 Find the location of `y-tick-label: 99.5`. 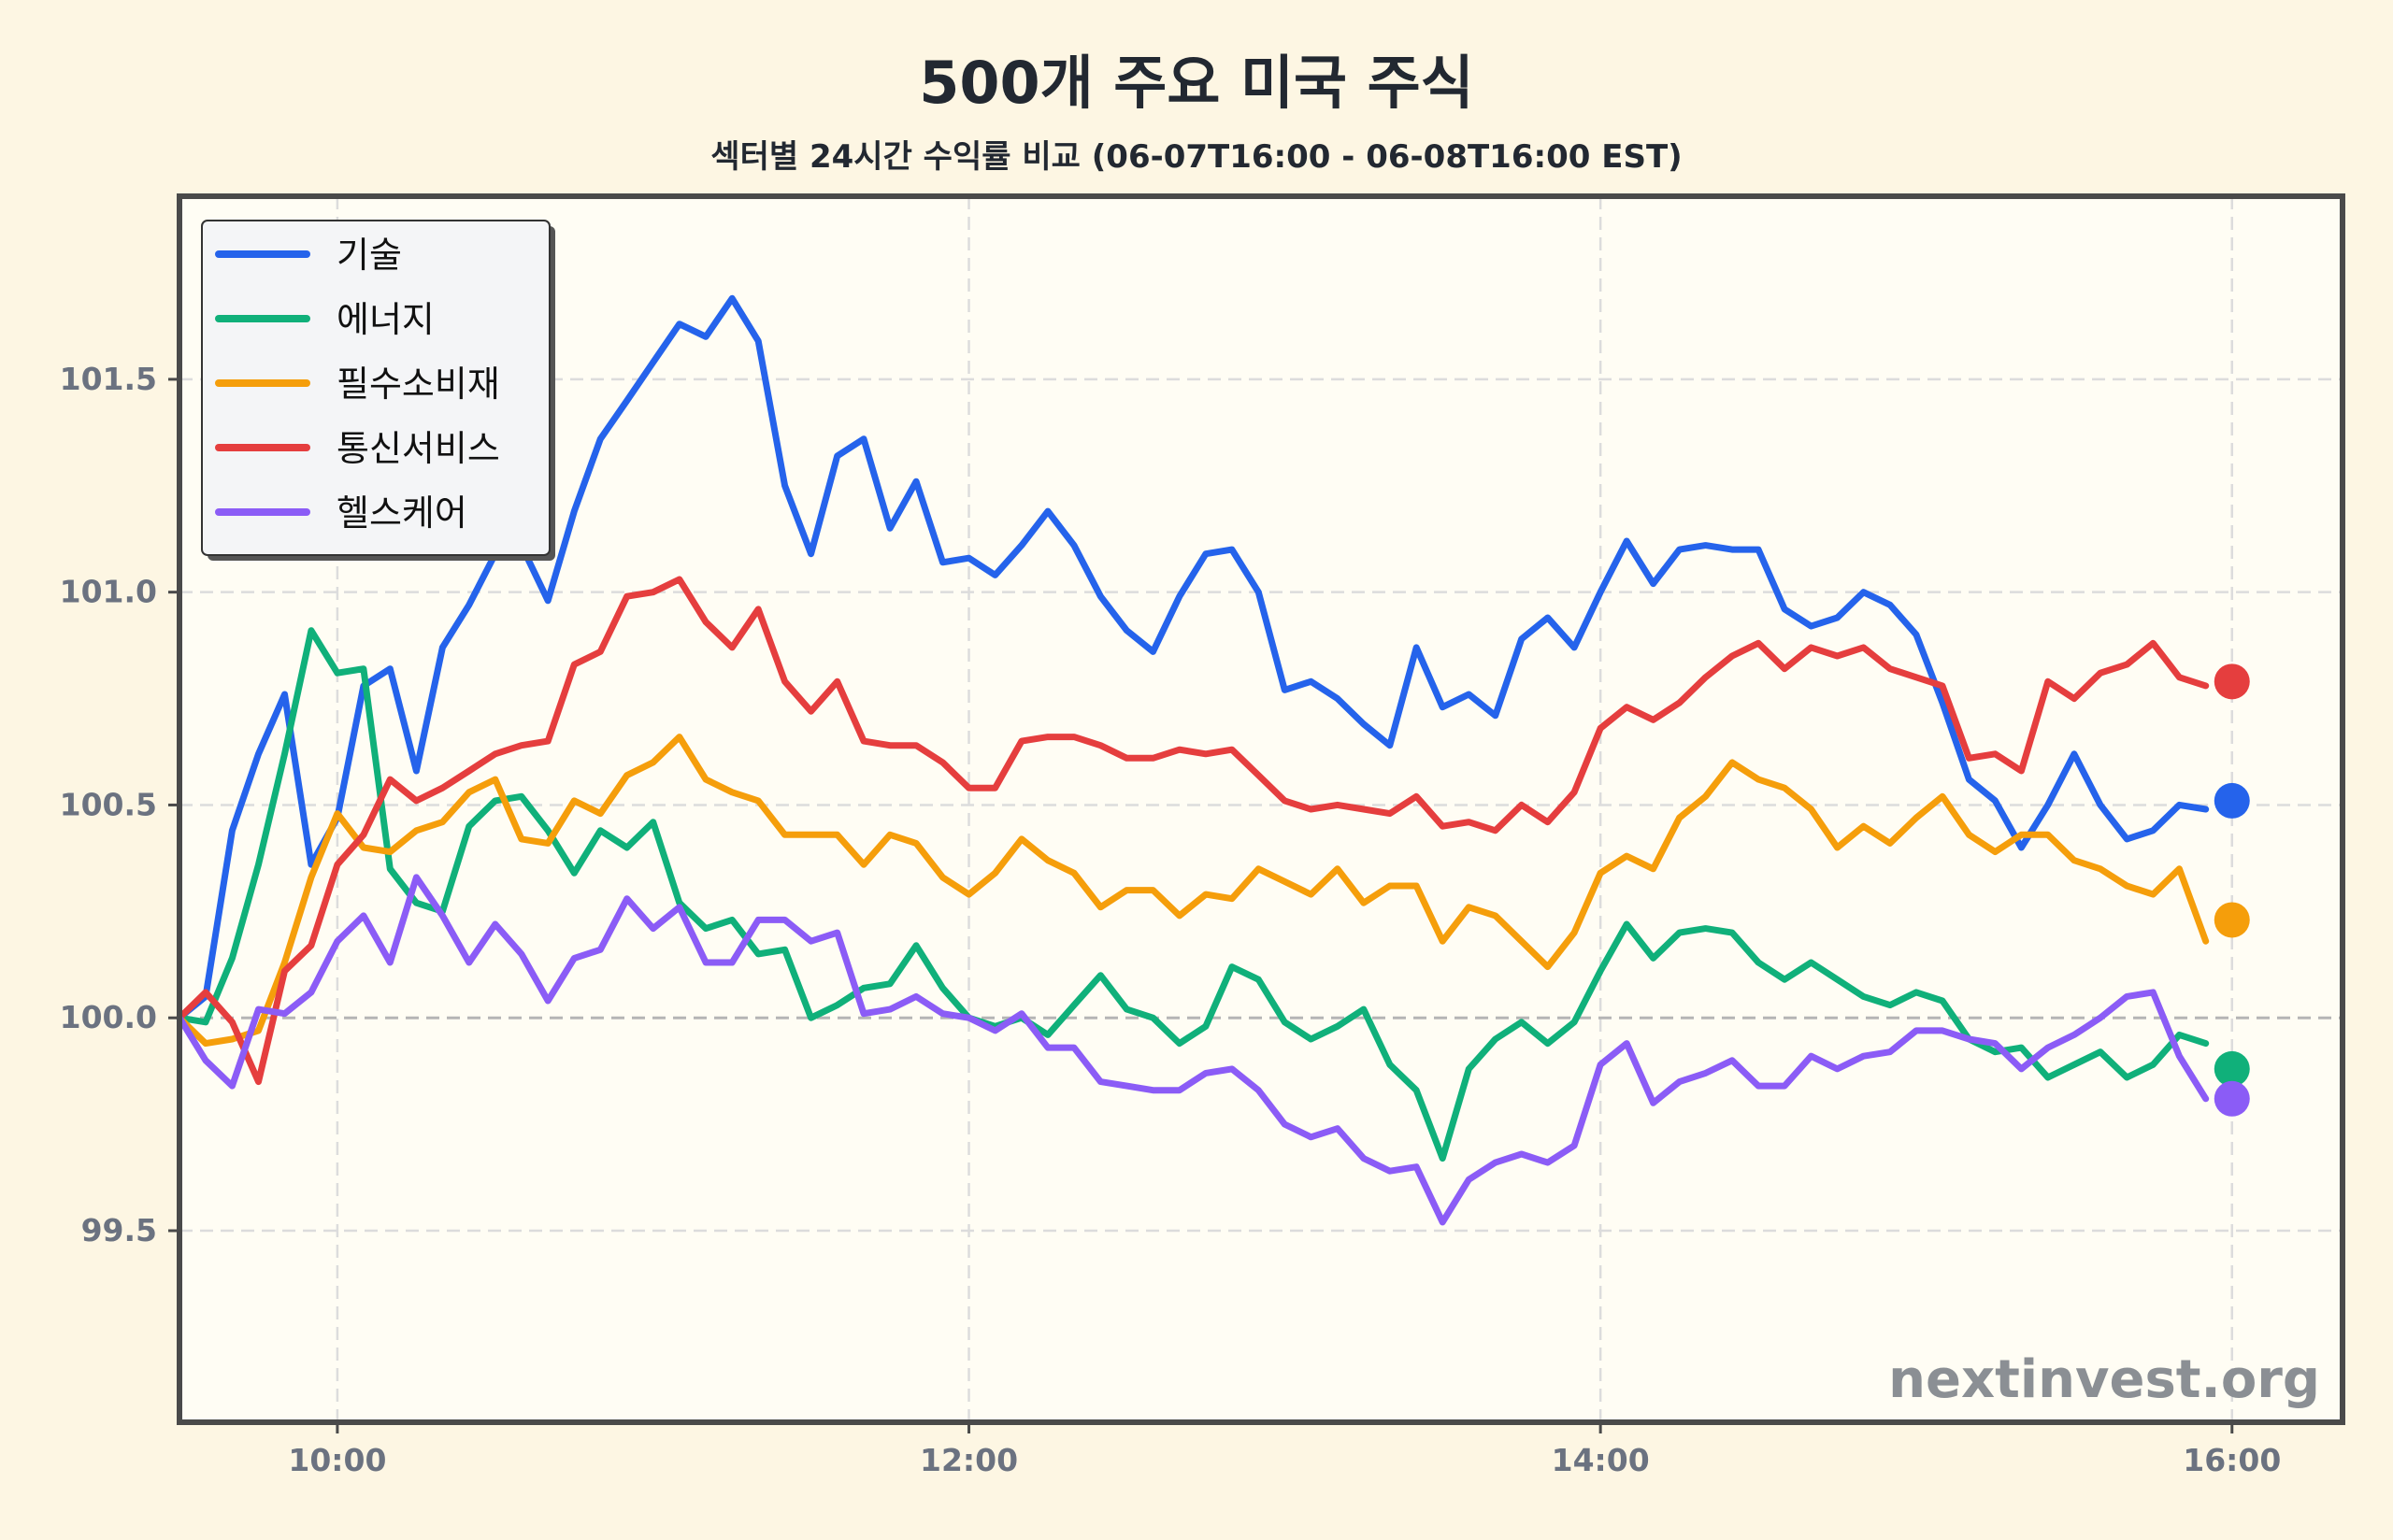

y-tick-label: 99.5 is located at coordinates (119, 1230).